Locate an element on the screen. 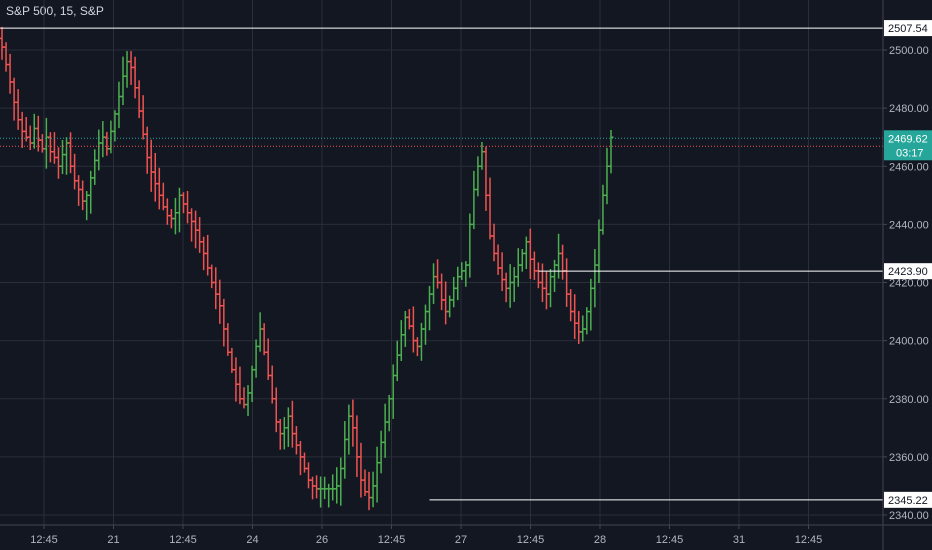 This screenshot has width=932, height=550. time-tick-label: 27 is located at coordinates (461, 540).